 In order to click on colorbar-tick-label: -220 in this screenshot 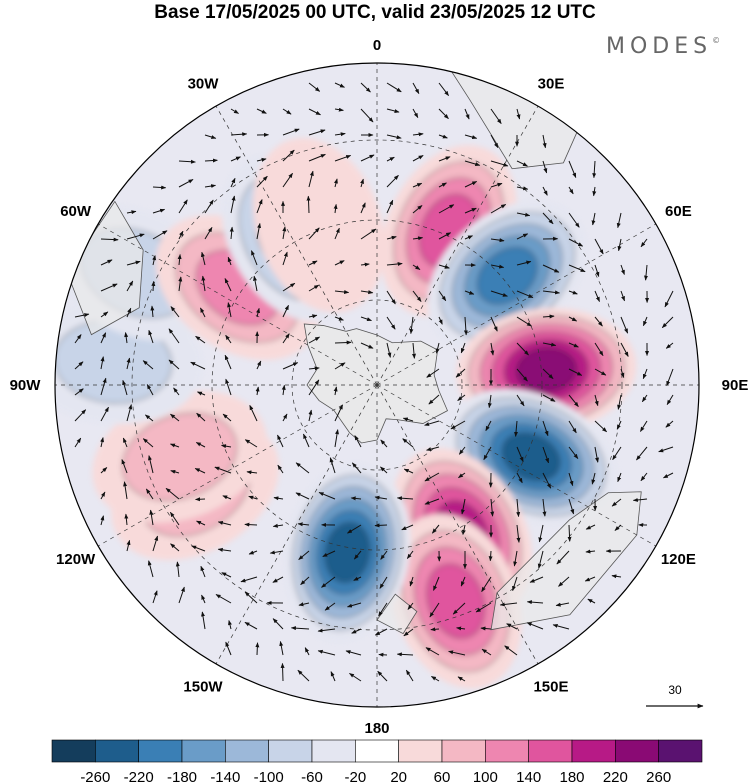, I will do `click(139, 776)`.